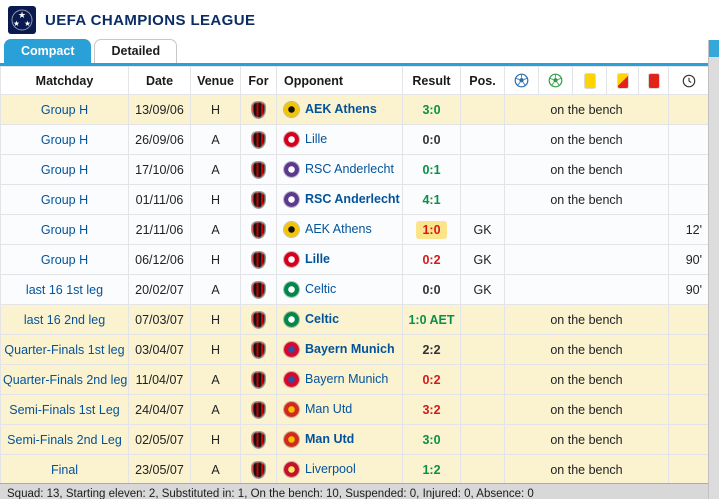 This screenshot has height=499, width=719. Describe the element at coordinates (431, 469) in the screenshot. I see `match-result: 1:2` at that location.